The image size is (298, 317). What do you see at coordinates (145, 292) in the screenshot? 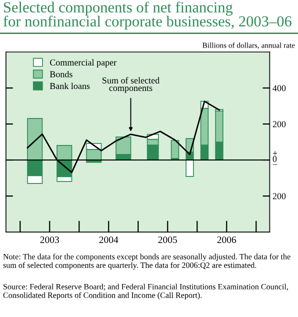
I see `source-note: Source: Federal Reserve Board; and Federal Financial Institutions Examination Council, Consolidated Reports of Condition and Income (Call Report).` at bounding box center [145, 292].